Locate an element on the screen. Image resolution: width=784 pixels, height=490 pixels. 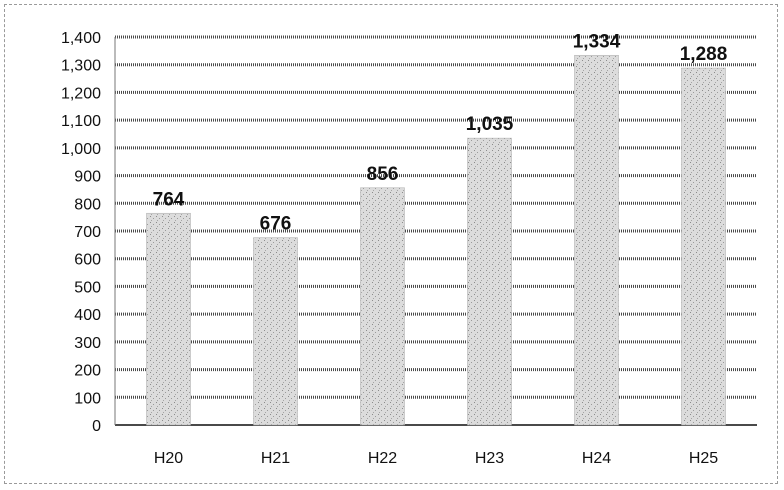
y-tick-label: 900 is located at coordinates (87, 177).